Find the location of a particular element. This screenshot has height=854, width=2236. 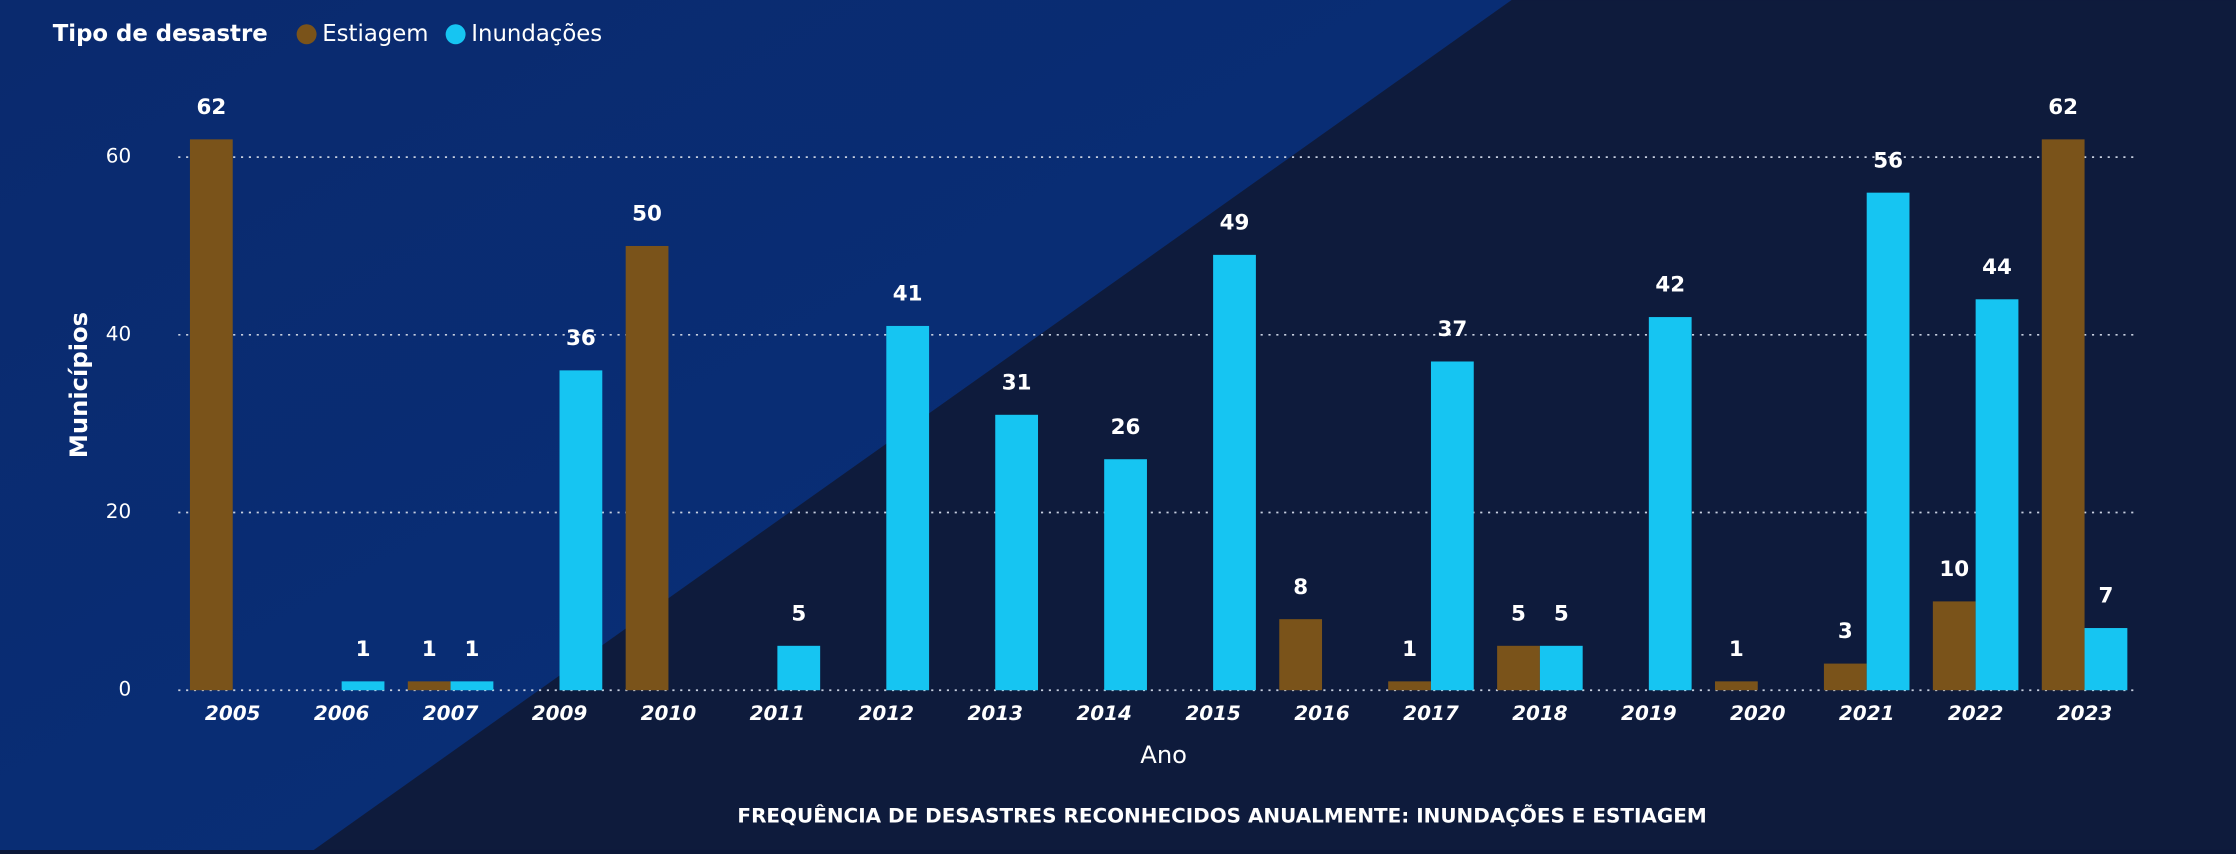

data-label: 36 is located at coordinates (581, 338).